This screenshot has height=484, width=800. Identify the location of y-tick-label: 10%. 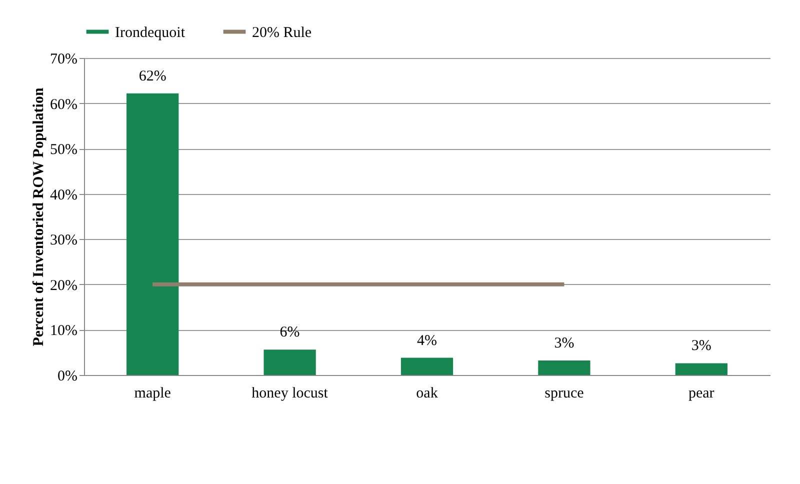
(64, 331).